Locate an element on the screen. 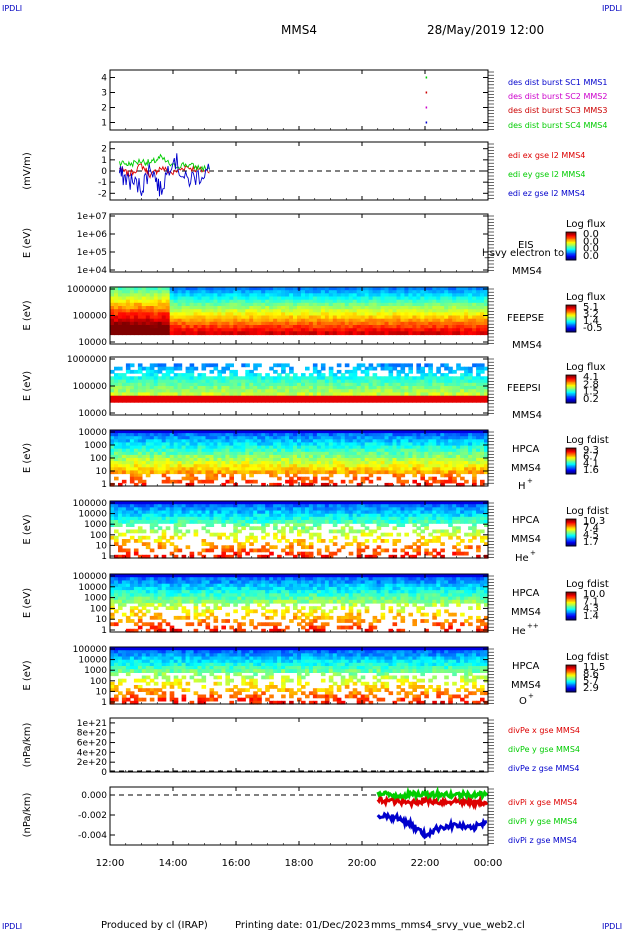 This screenshot has height=934, width=630. burst-legend-entry: des dist burst SC3 MMS3 is located at coordinates (557, 110).